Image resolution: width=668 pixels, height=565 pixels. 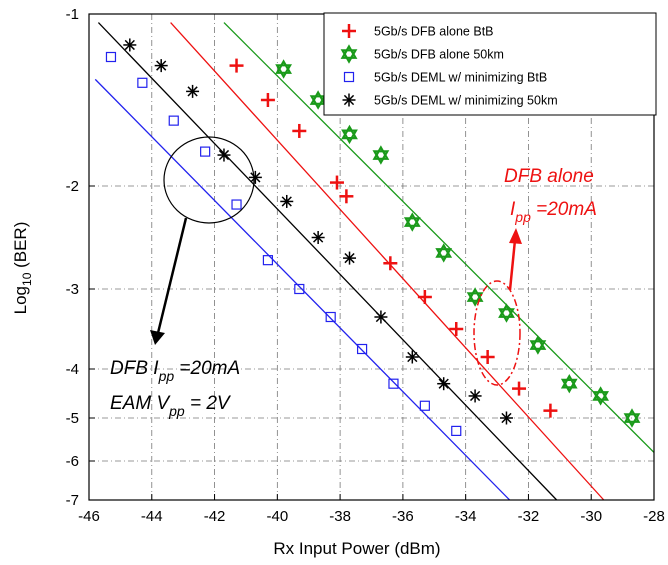 I want to click on black-annotation-l1-sub: pp, so click(x=166, y=376).